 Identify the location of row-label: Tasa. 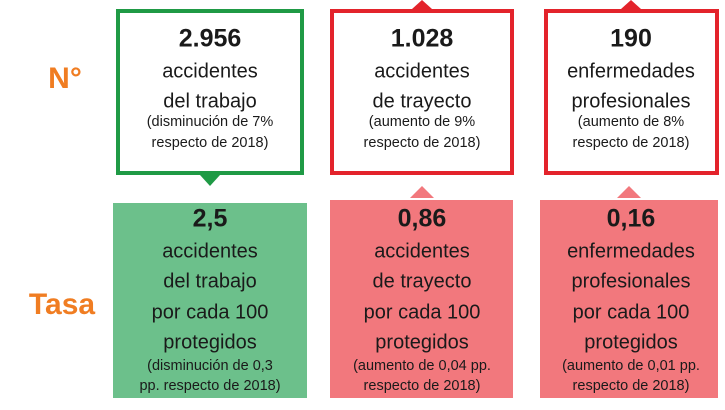
(62, 304).